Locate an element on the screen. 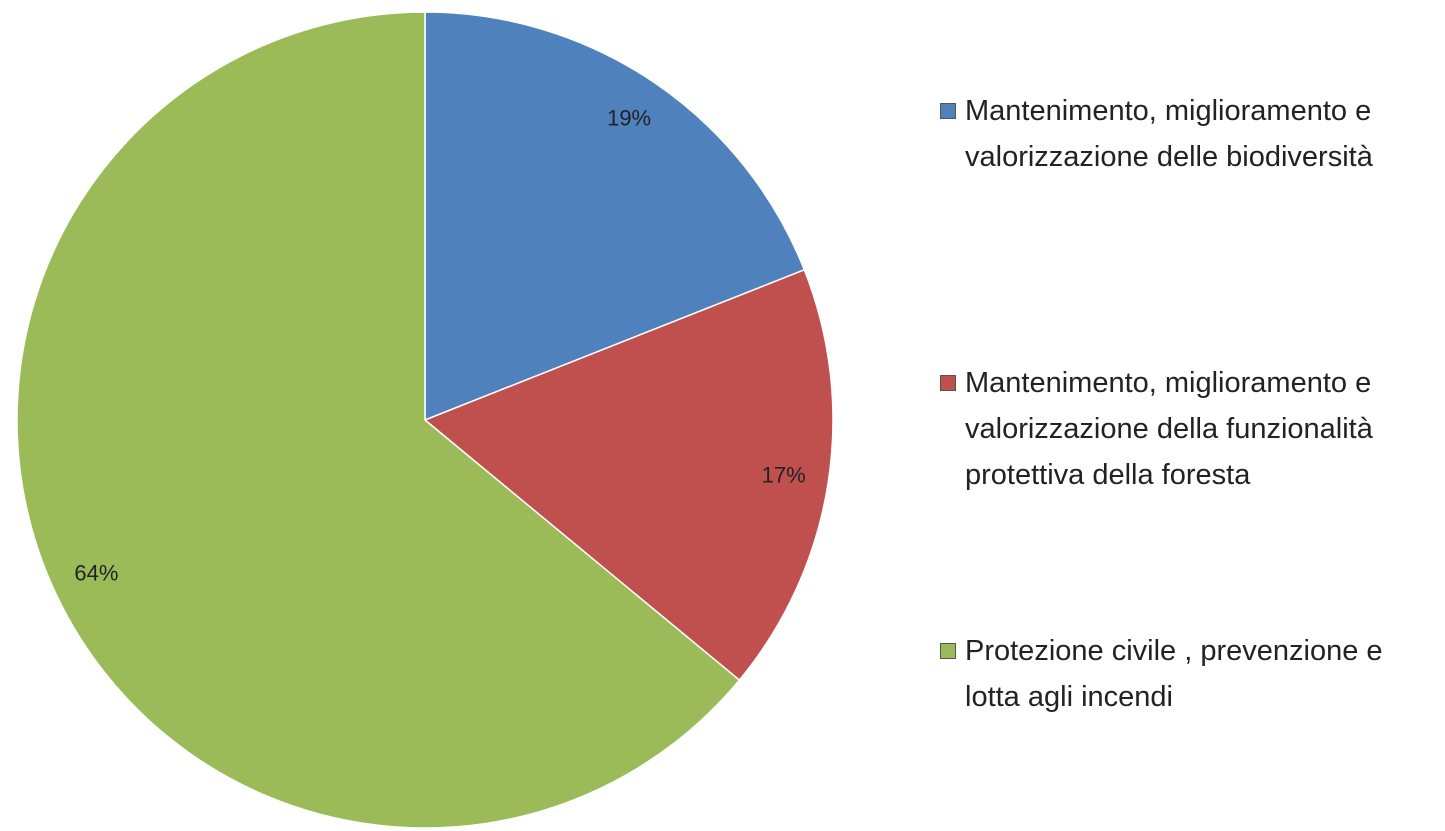 The image size is (1445, 831). data-label: 64% is located at coordinates (96, 572).